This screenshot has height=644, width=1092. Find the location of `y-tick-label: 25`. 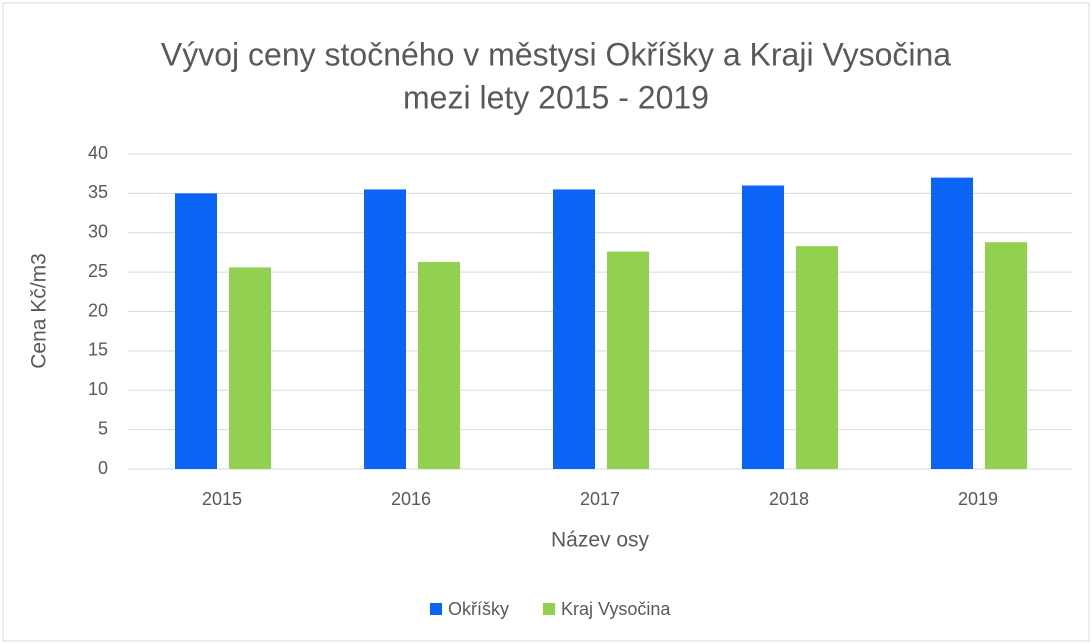

y-tick-label: 25 is located at coordinates (98, 271).